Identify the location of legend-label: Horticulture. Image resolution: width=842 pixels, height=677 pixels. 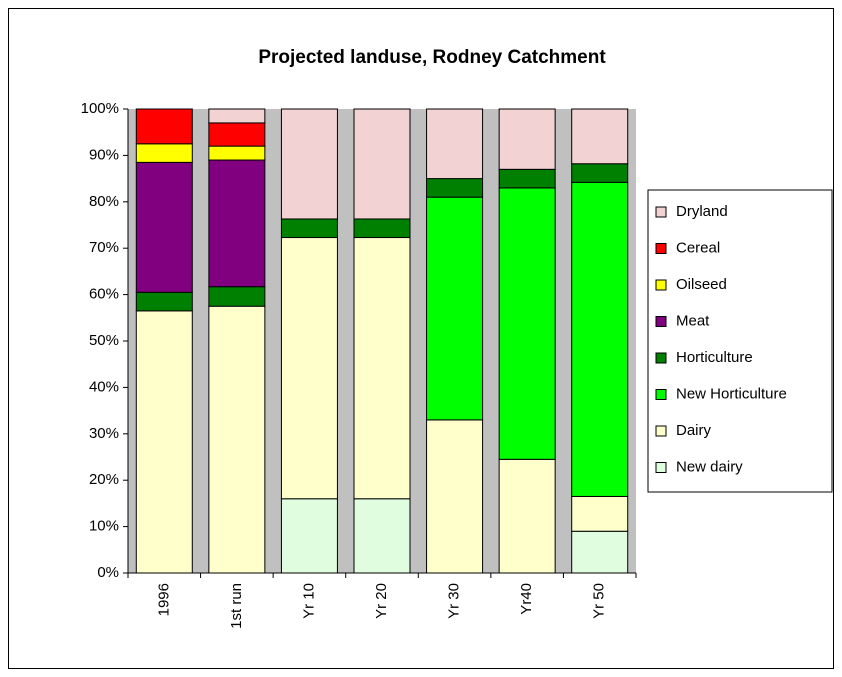
(714, 357).